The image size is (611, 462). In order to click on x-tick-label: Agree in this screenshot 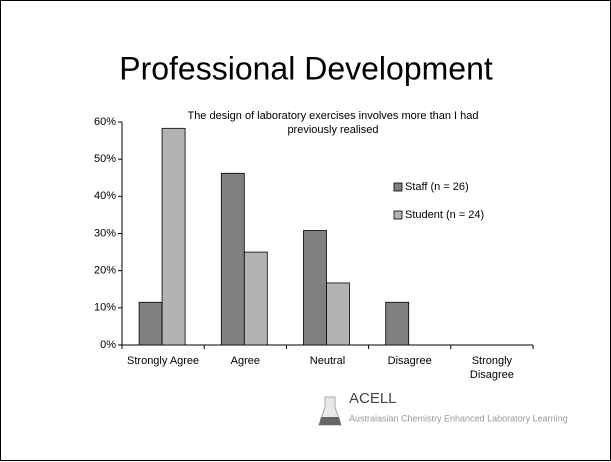, I will do `click(245, 361)`.